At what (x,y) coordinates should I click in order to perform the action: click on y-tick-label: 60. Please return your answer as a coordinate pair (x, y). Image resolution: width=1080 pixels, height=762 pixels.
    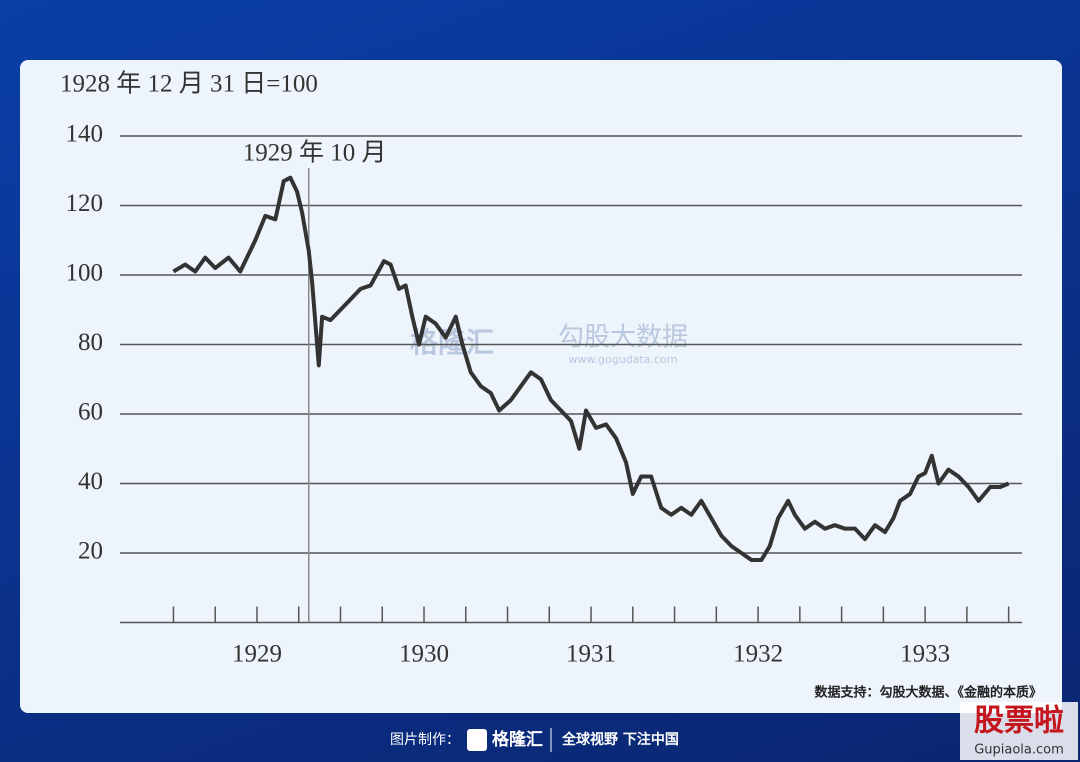
    Looking at the image, I should click on (90, 412).